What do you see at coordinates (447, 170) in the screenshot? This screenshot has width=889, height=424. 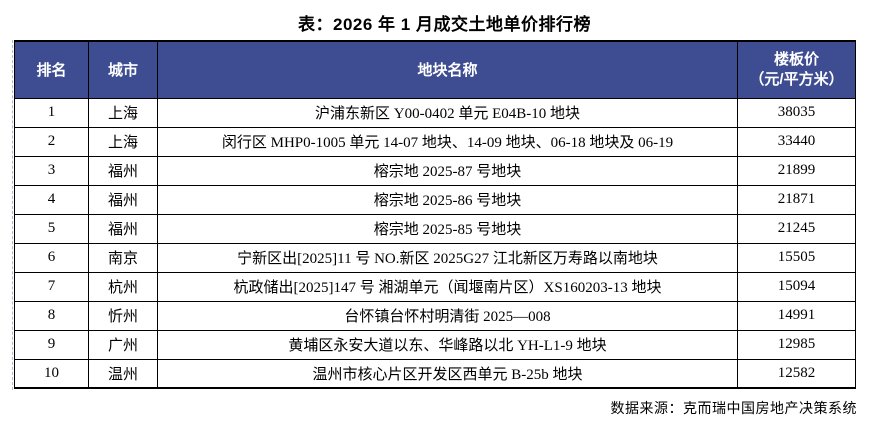 I see `plot-name-cell: 榕宗地 2025-87 号地块` at bounding box center [447, 170].